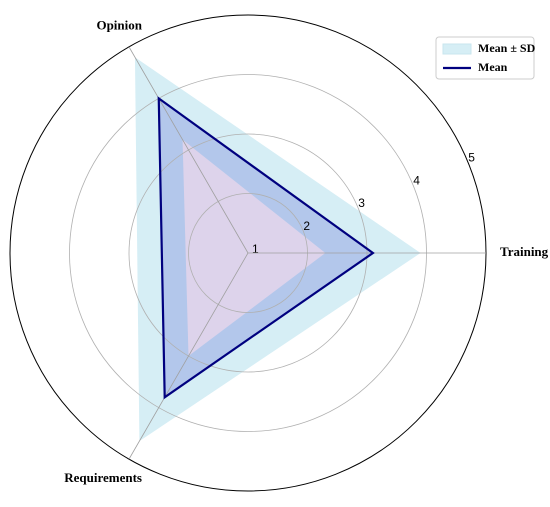 This screenshot has height=507, width=550. I want to click on legend-label: Mean ± SD, so click(507, 48).